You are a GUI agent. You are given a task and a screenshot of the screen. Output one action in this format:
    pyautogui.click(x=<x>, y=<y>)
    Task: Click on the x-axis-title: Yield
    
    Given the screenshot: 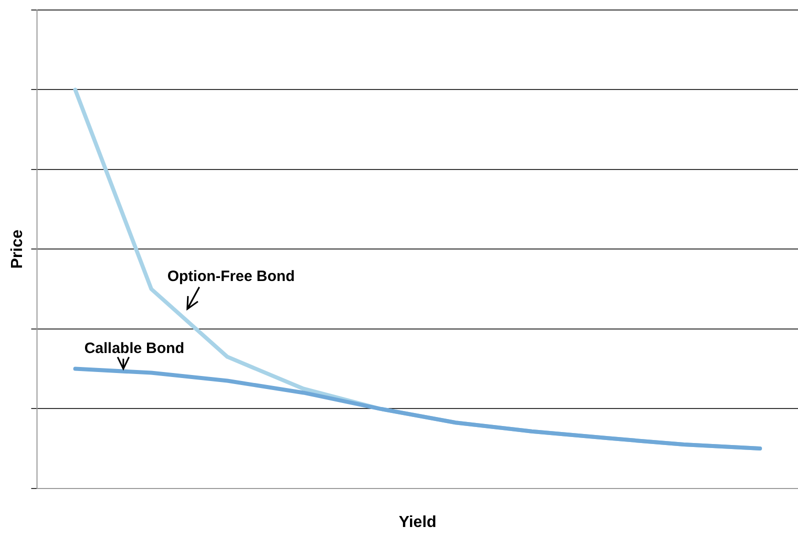 What is the action you would take?
    pyautogui.click(x=417, y=522)
    